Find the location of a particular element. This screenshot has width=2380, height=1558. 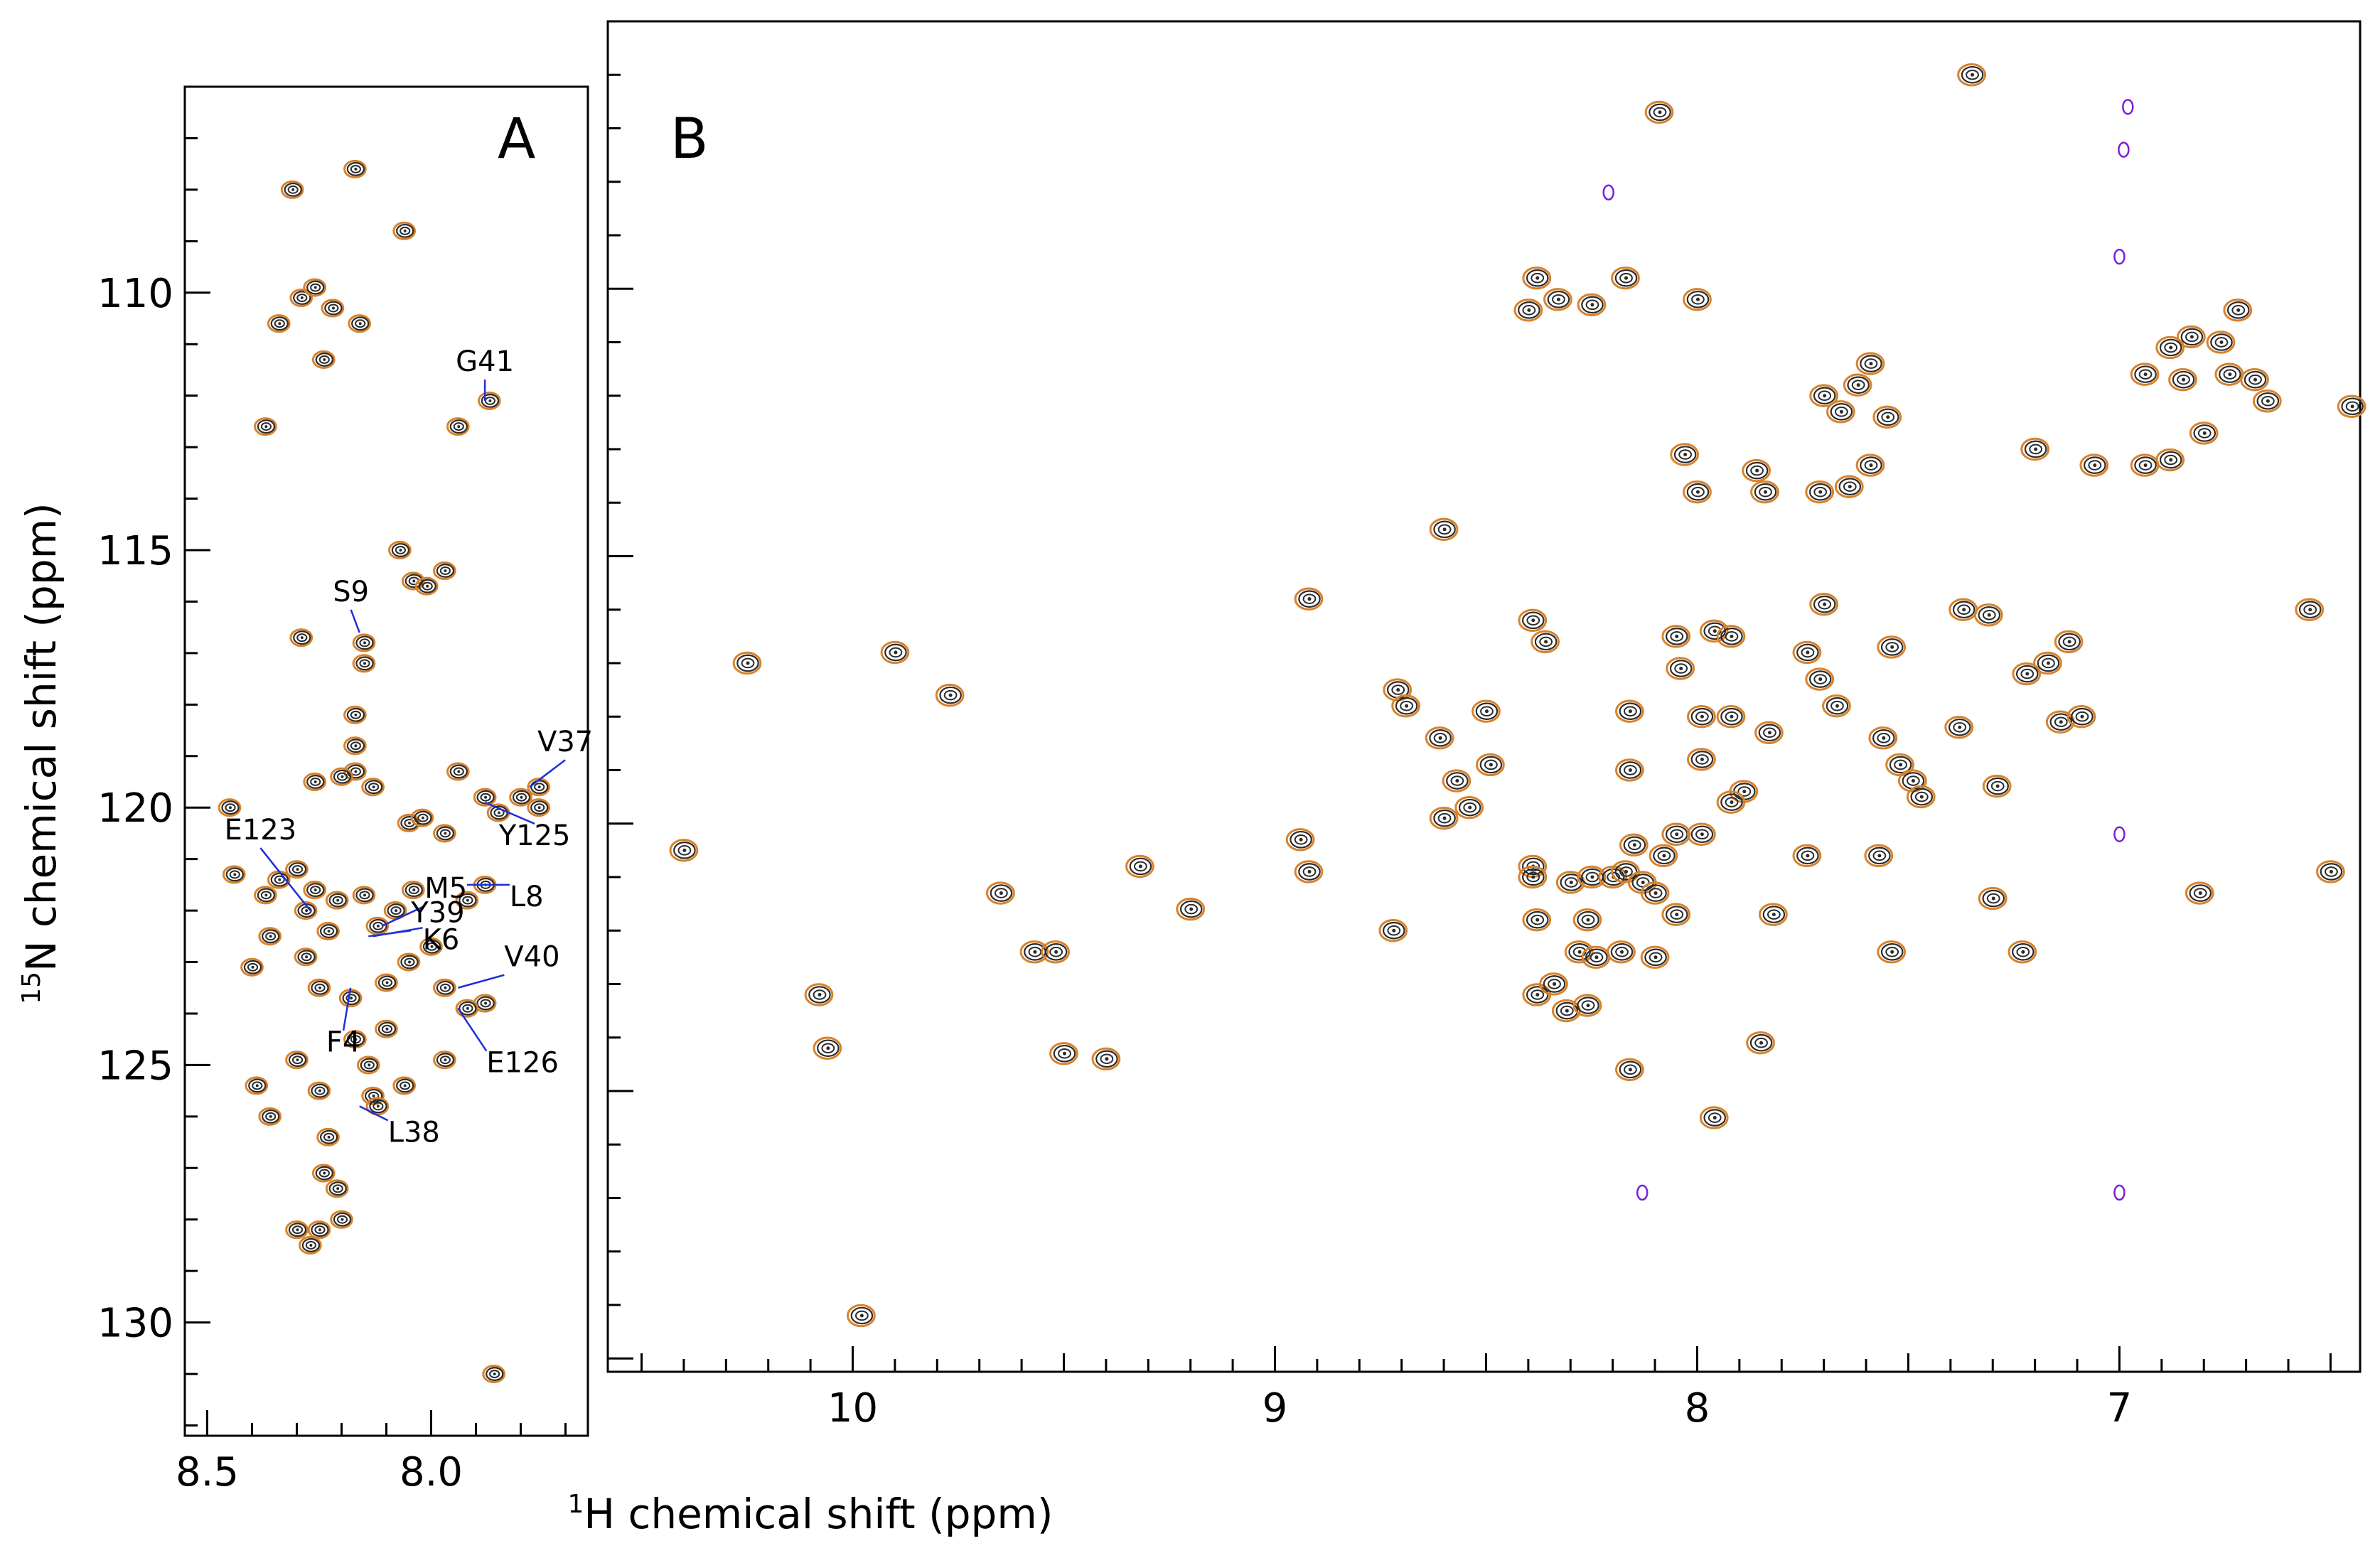

peak-b-27-mid is located at coordinates (2255, 379).